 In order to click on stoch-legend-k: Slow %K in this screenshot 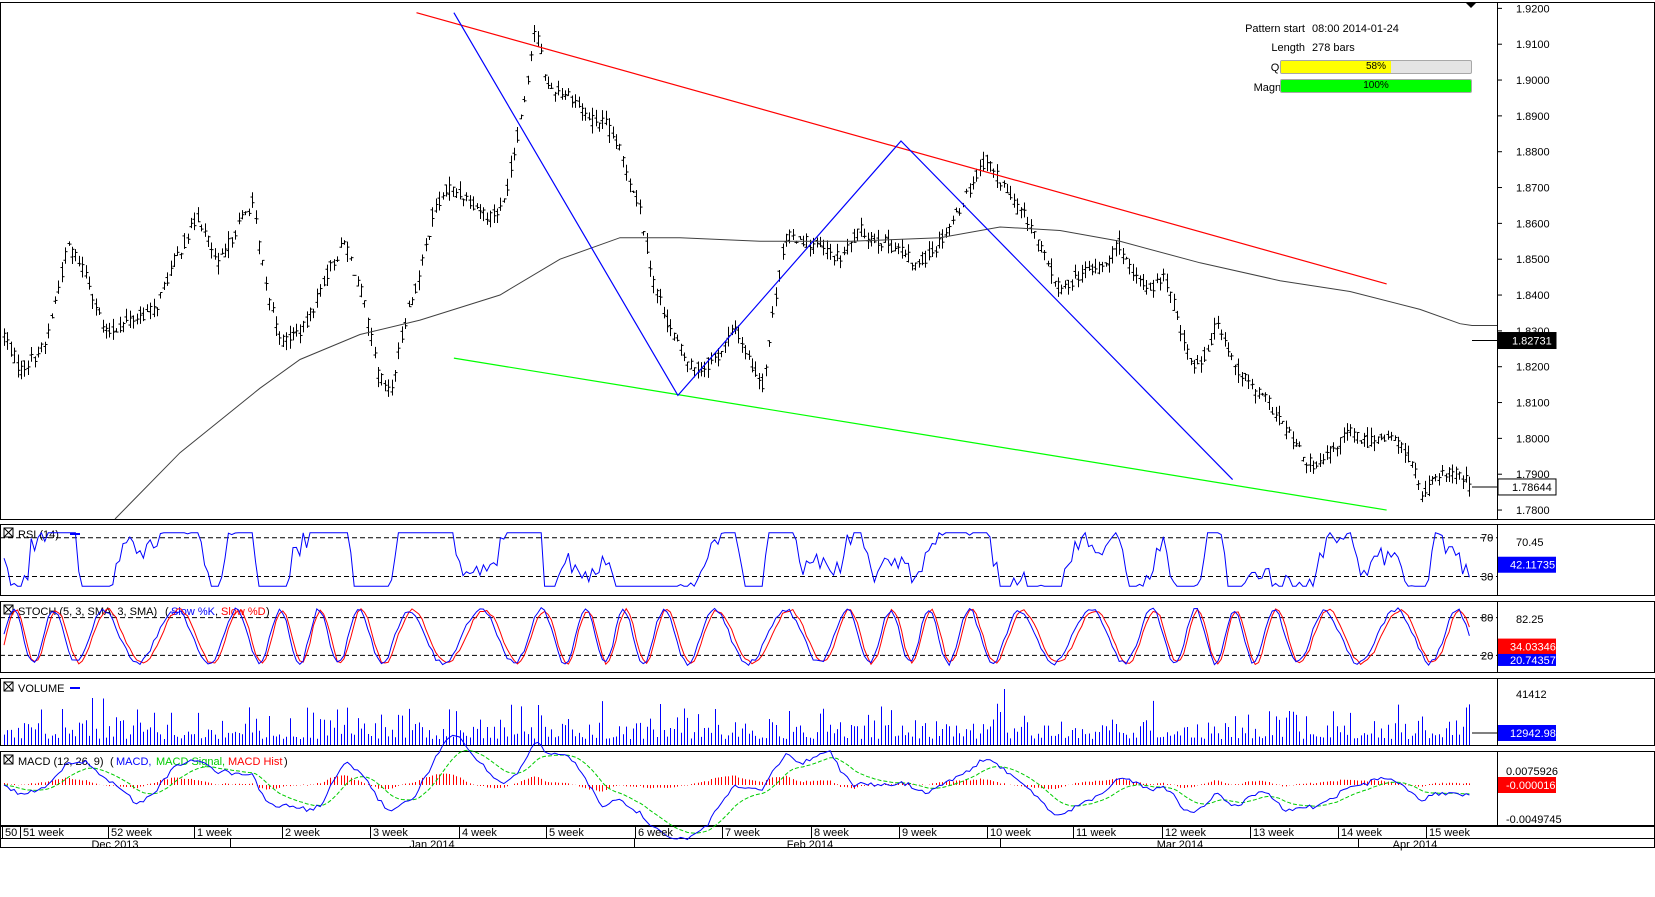, I will do `click(193, 612)`.